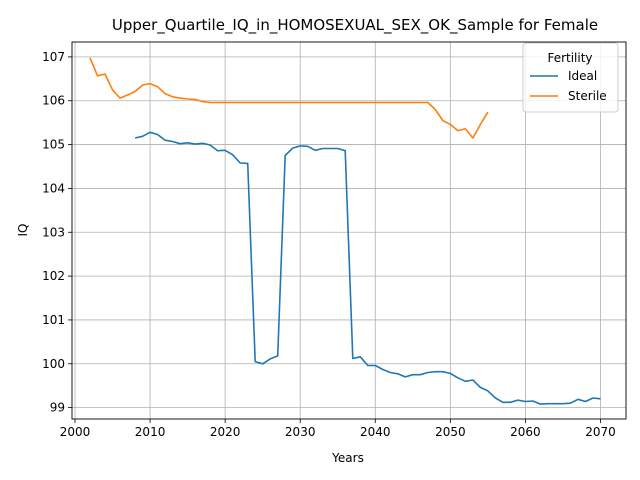 This screenshot has width=640, height=480. I want to click on x-axis-ticks: 2000 2010 2020 2030 2040 2050 2060 2070, so click(338, 429).